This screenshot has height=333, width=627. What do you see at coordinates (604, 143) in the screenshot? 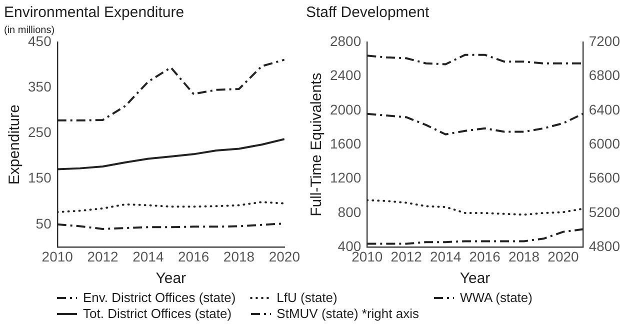
I see `y2-tick-label: 6000` at bounding box center [604, 143].